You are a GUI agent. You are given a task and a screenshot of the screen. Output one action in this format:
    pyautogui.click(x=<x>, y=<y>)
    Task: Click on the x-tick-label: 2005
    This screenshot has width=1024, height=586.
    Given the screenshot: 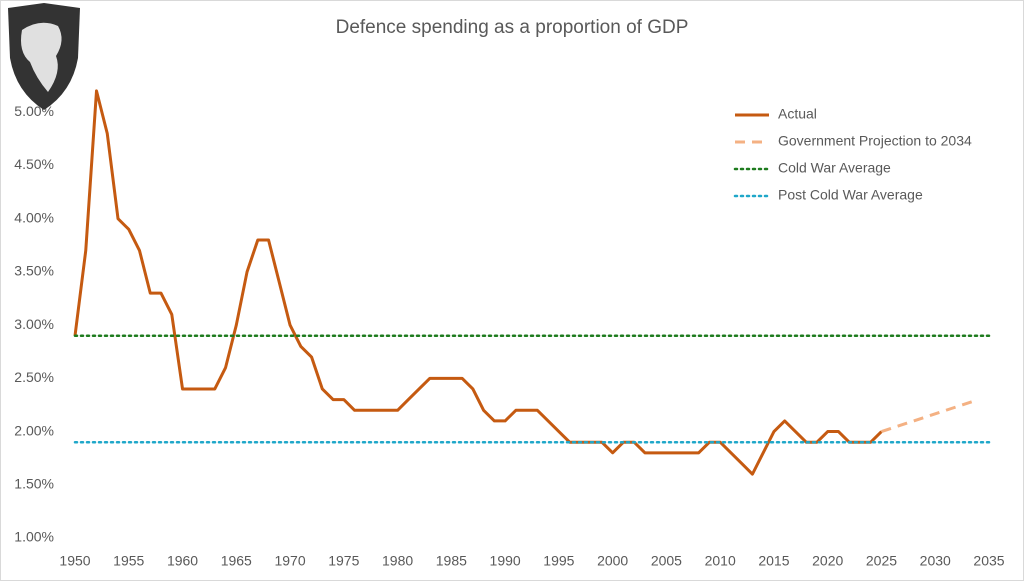 What is the action you would take?
    pyautogui.click(x=666, y=561)
    